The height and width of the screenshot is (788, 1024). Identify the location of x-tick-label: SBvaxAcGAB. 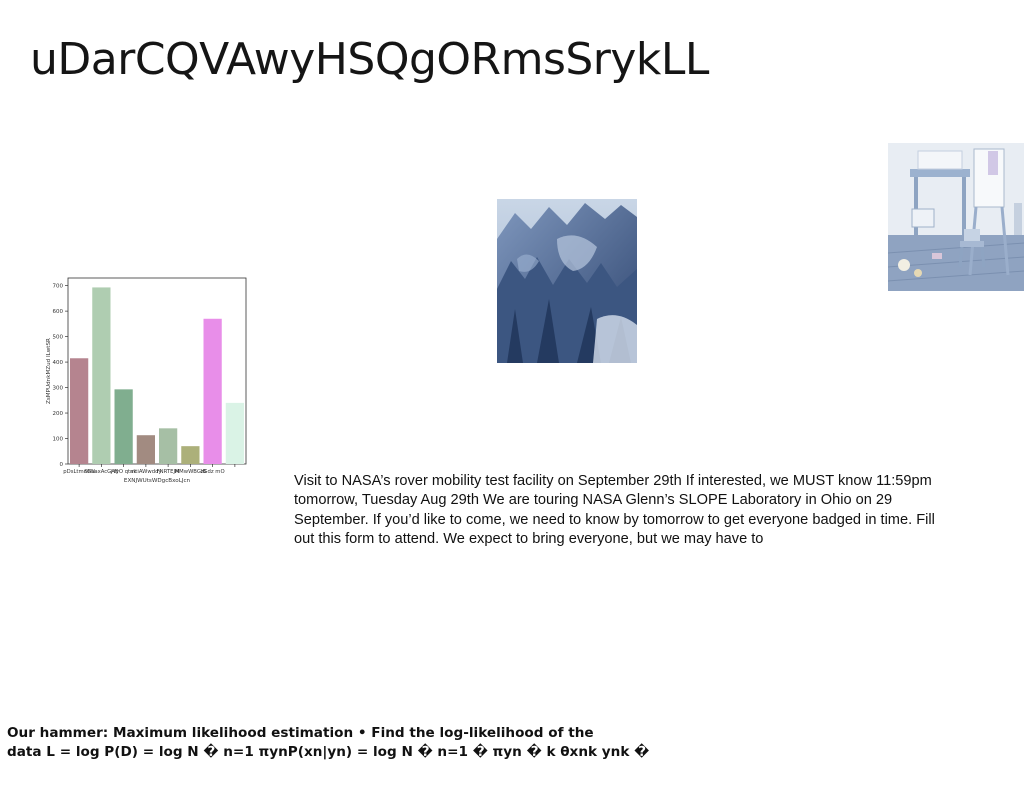
(101, 472).